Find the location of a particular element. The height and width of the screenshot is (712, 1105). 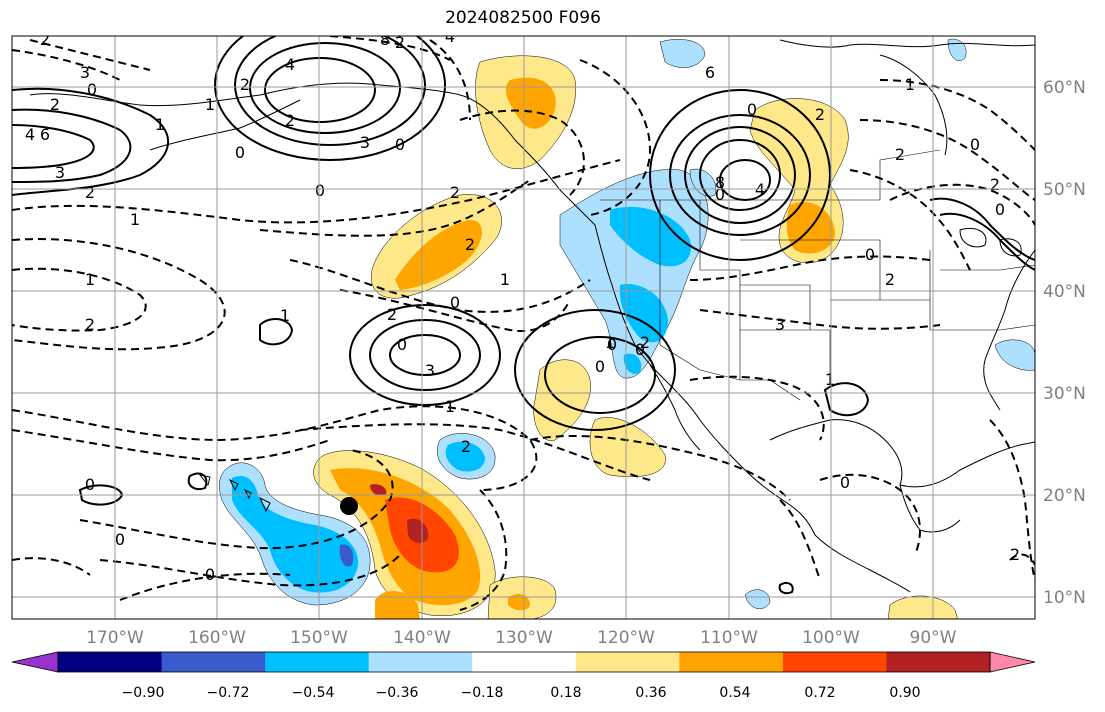

colorbar-tick-label: −0.36 is located at coordinates (397, 693).